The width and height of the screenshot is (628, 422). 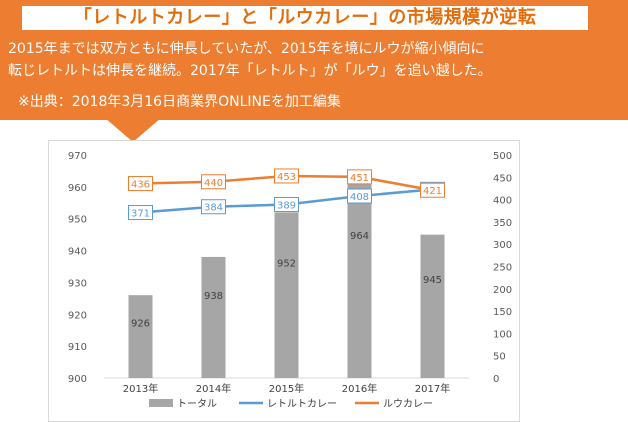 I want to click on legend-swatch-total, so click(x=161, y=403).